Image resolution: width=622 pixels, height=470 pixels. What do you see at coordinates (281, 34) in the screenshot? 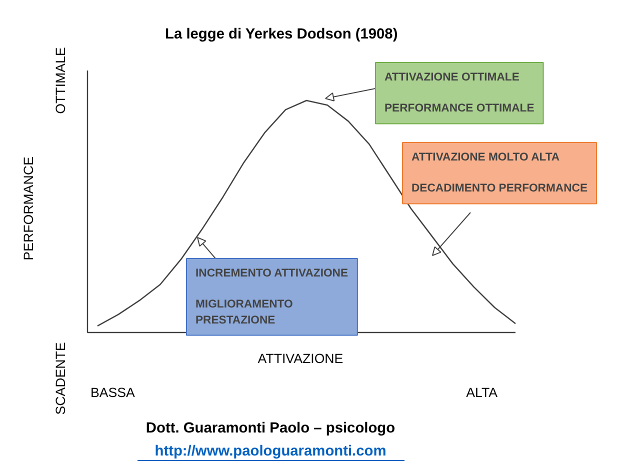
I see `chart-title: La legge di Yerkes Dodson (1908)` at bounding box center [281, 34].